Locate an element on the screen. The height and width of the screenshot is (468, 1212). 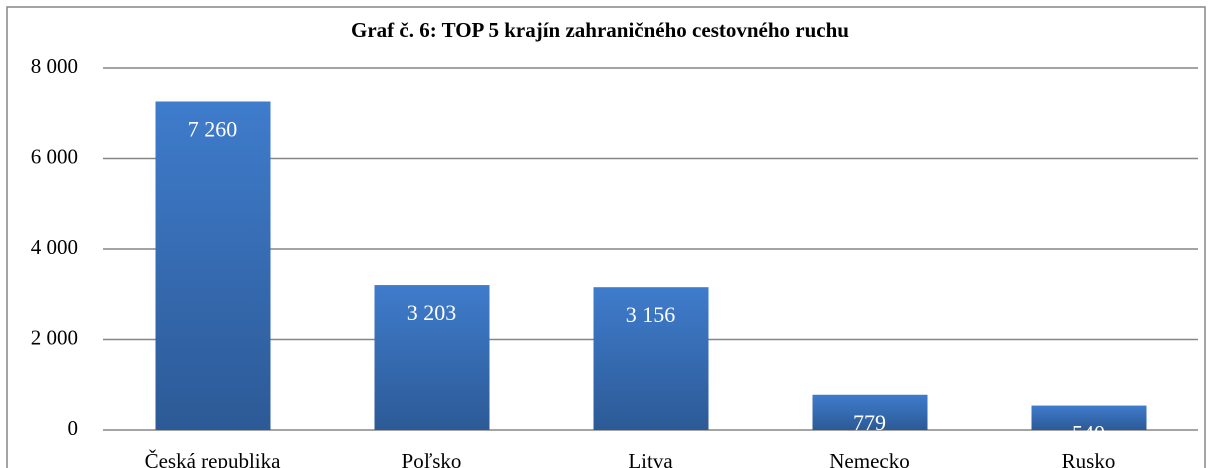
x-tick-label: Rusko is located at coordinates (1089, 458).